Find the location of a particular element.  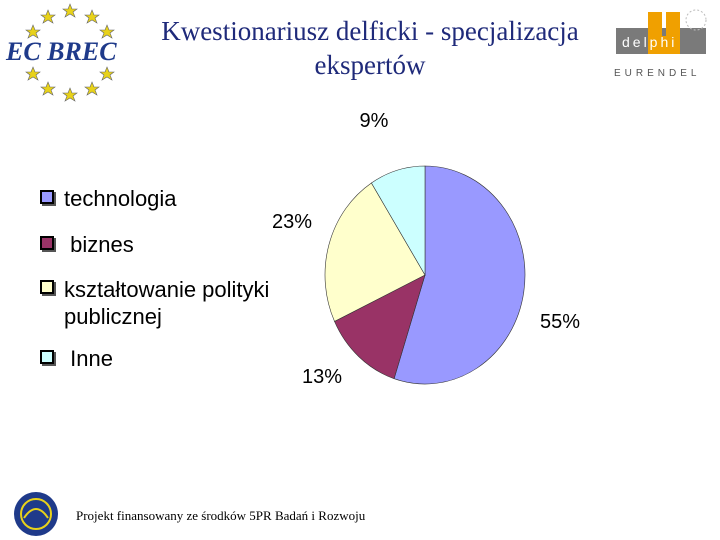

data-label-polityka: 23% is located at coordinates (292, 222).